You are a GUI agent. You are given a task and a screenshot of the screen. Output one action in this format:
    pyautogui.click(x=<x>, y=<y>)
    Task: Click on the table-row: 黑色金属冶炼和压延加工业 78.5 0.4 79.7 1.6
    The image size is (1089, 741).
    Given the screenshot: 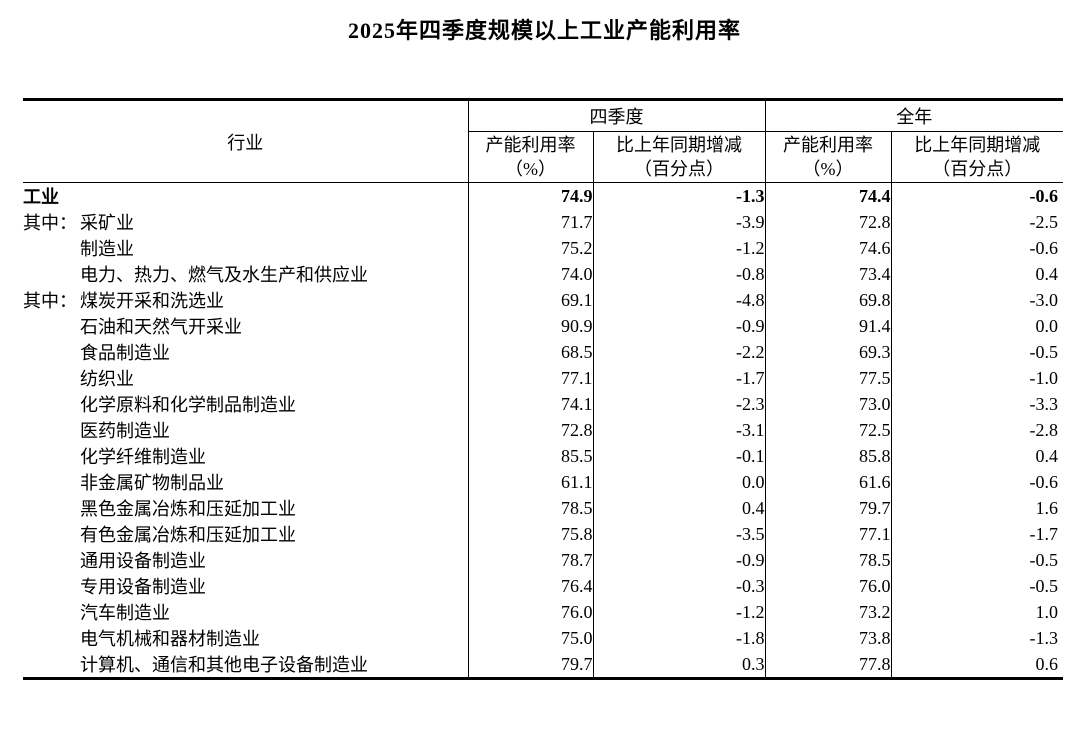 What is the action you would take?
    pyautogui.click(x=543, y=508)
    